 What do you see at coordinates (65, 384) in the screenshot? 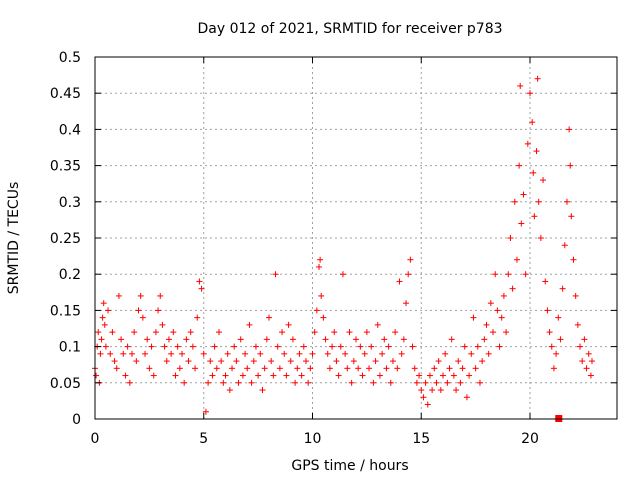
I see `y-tick-label: 0.05` at bounding box center [65, 384].